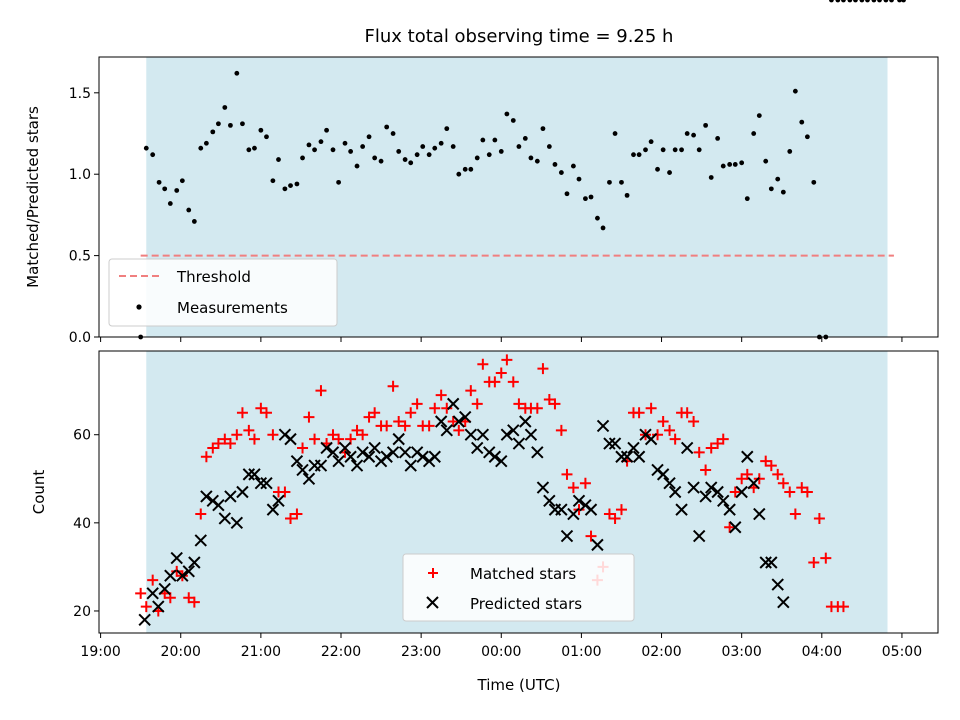 The width and height of the screenshot is (960, 720). Describe the element at coordinates (139, 307) in the screenshot. I see `legend-measurements-swatch` at that location.